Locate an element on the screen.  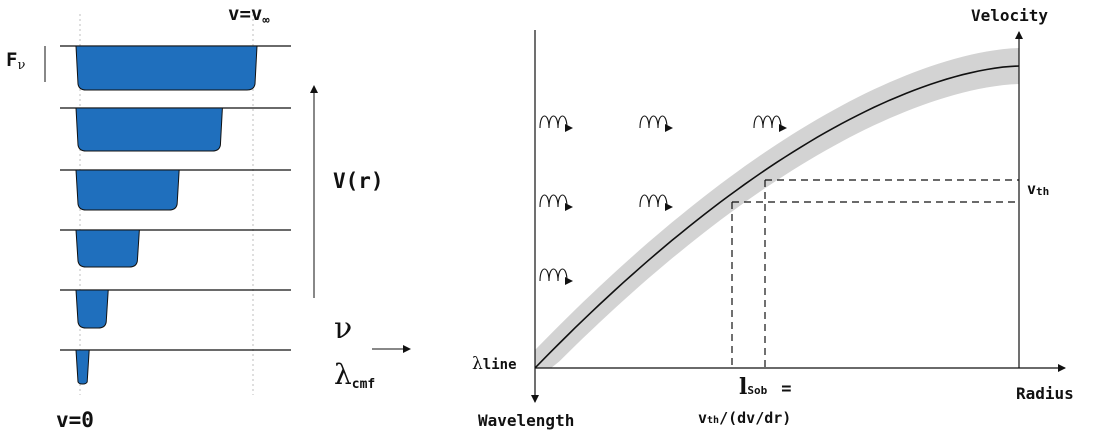
radius-axis-label: Radius is located at coordinates (1045, 393).